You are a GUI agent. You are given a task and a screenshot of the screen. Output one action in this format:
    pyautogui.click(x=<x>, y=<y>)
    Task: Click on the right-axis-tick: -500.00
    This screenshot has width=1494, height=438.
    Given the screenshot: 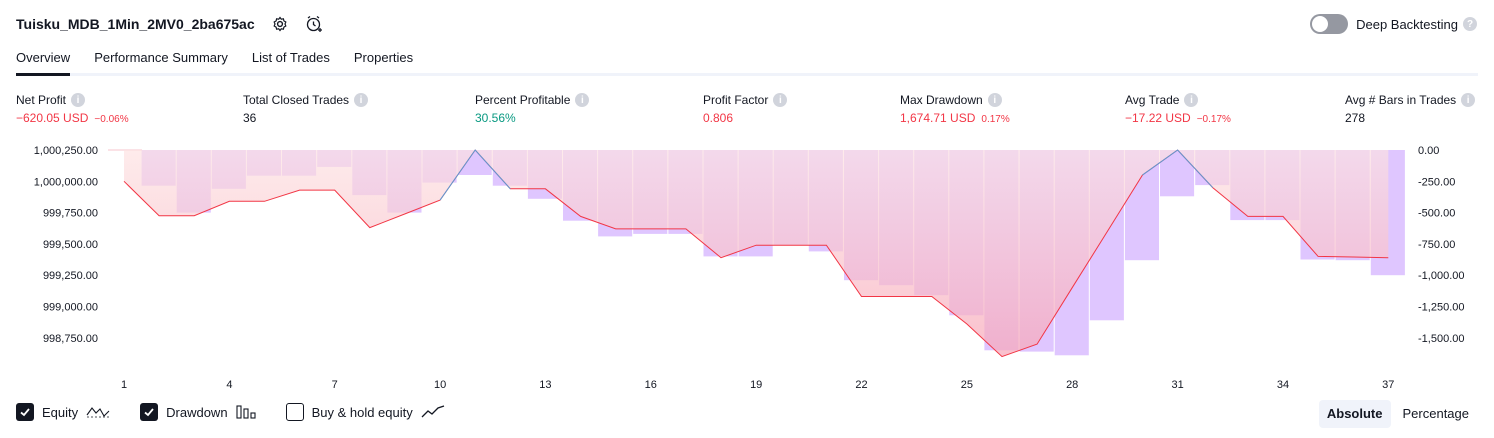 What is the action you would take?
    pyautogui.click(x=1436, y=214)
    